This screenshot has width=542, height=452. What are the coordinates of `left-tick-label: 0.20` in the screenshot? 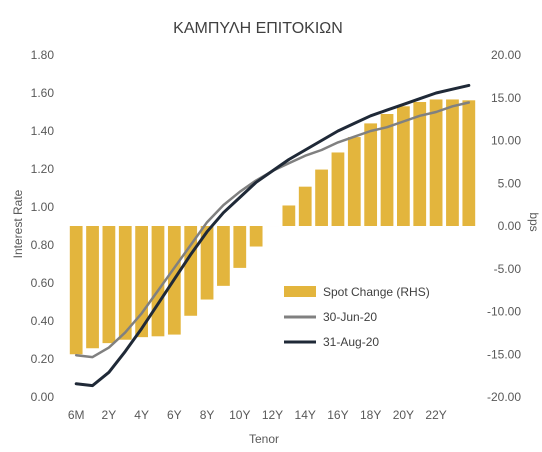 It's located at (43, 359).